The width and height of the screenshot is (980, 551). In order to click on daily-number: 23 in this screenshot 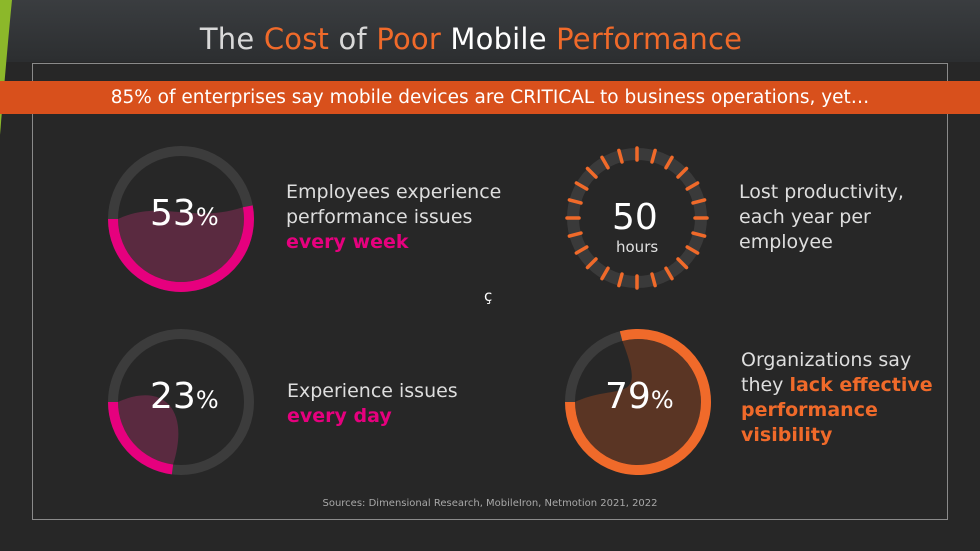, I will do `click(173, 396)`.